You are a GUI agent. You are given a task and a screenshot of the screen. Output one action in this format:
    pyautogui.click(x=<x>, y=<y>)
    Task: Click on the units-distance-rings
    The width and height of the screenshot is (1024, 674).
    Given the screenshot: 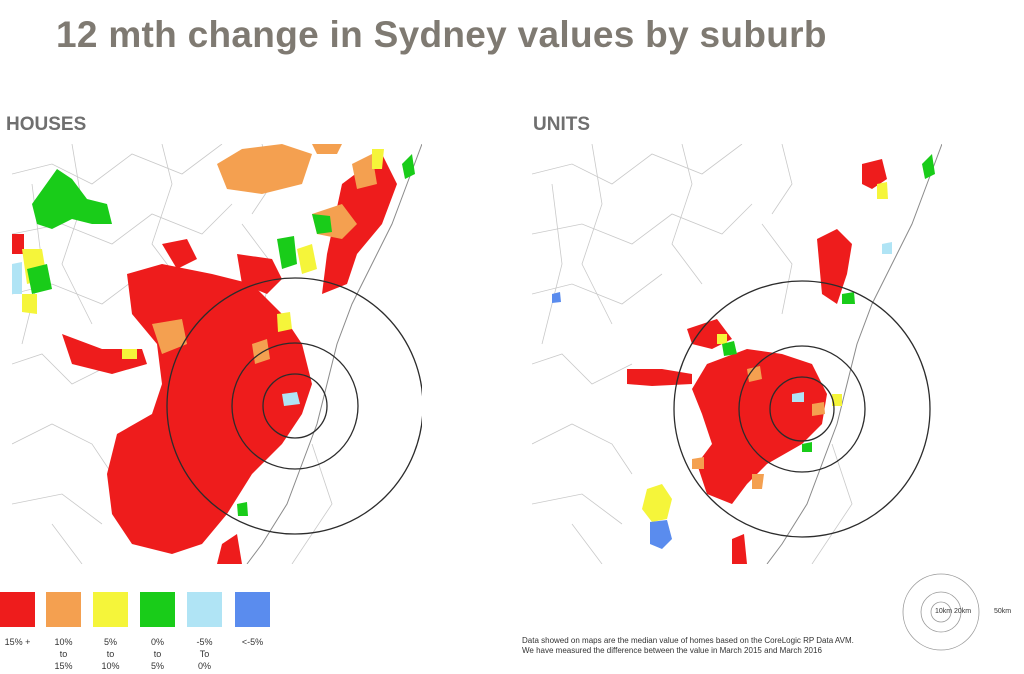 What is the action you would take?
    pyautogui.click(x=802, y=409)
    